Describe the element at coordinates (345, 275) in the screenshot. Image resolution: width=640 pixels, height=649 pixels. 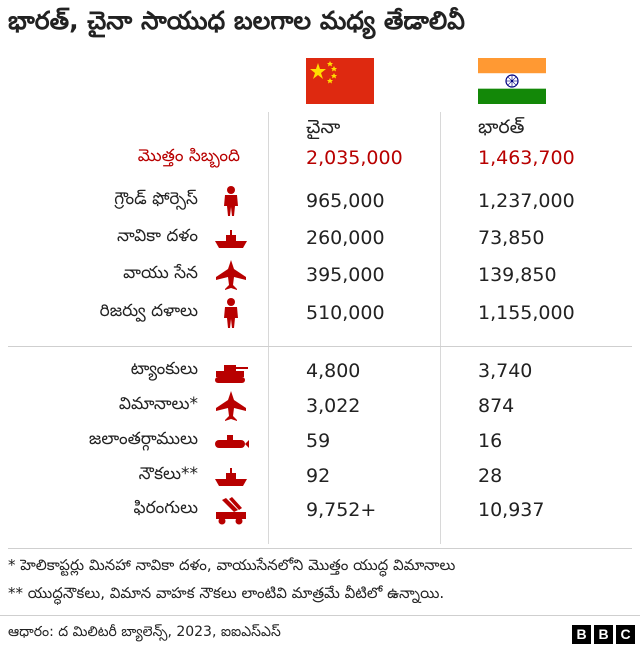
I see `china-value: 395,000` at that location.